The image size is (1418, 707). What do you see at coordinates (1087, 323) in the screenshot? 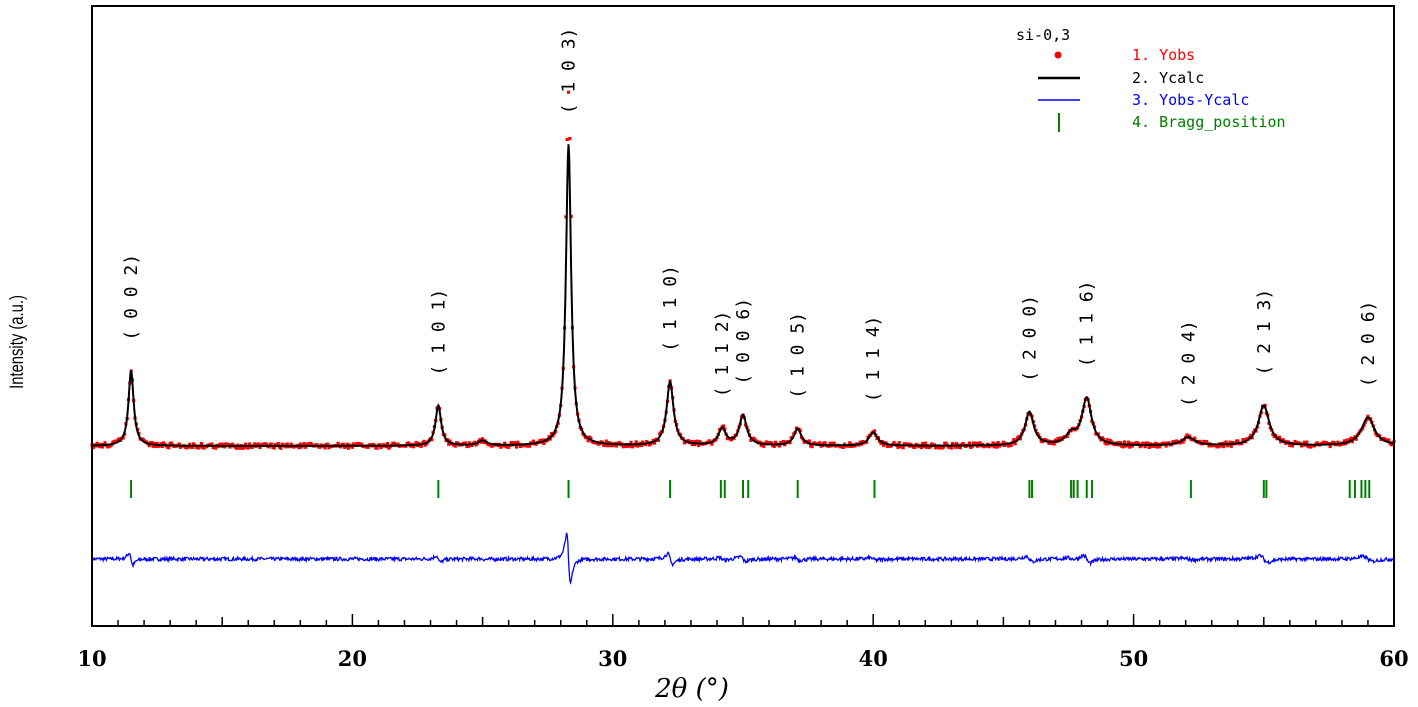
I see `hkl-label: ( 1 1 6)` at bounding box center [1087, 323].